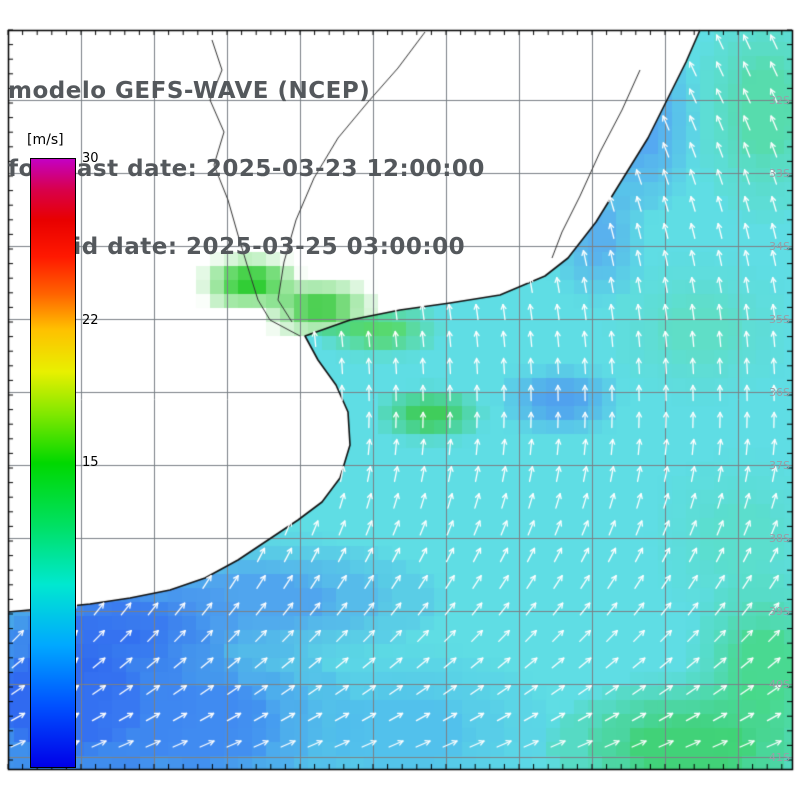 The width and height of the screenshot is (800, 800). I want to click on model-title: modelo GEFS-WAVE (NCEP), so click(189, 91).